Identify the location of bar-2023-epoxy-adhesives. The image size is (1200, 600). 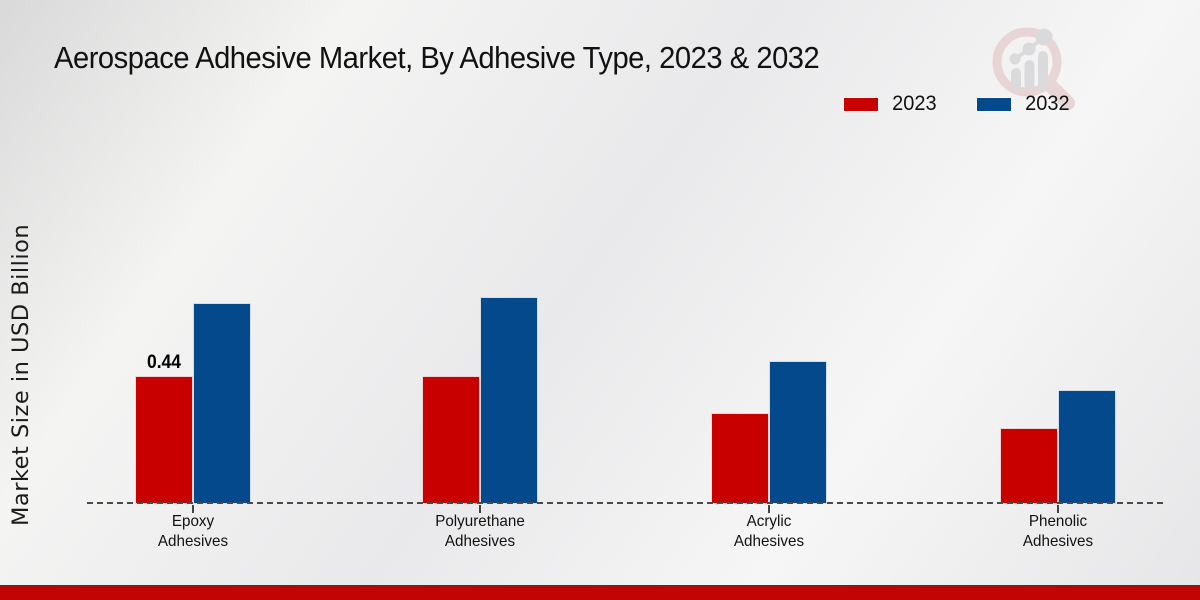
(163, 439).